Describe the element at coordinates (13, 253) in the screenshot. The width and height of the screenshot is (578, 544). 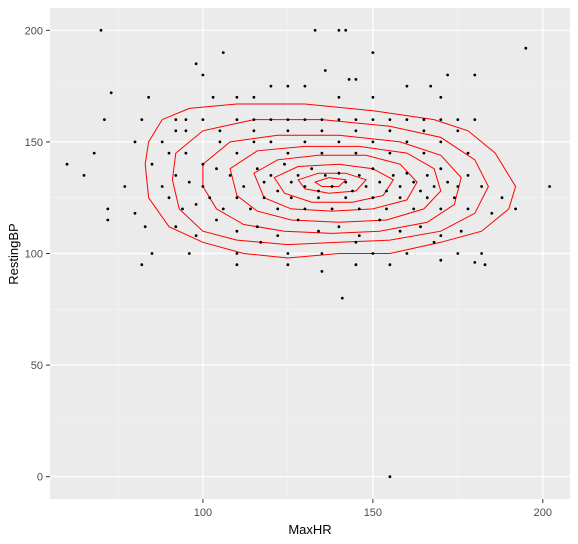
I see `y-axis-title: RestingBP` at that location.